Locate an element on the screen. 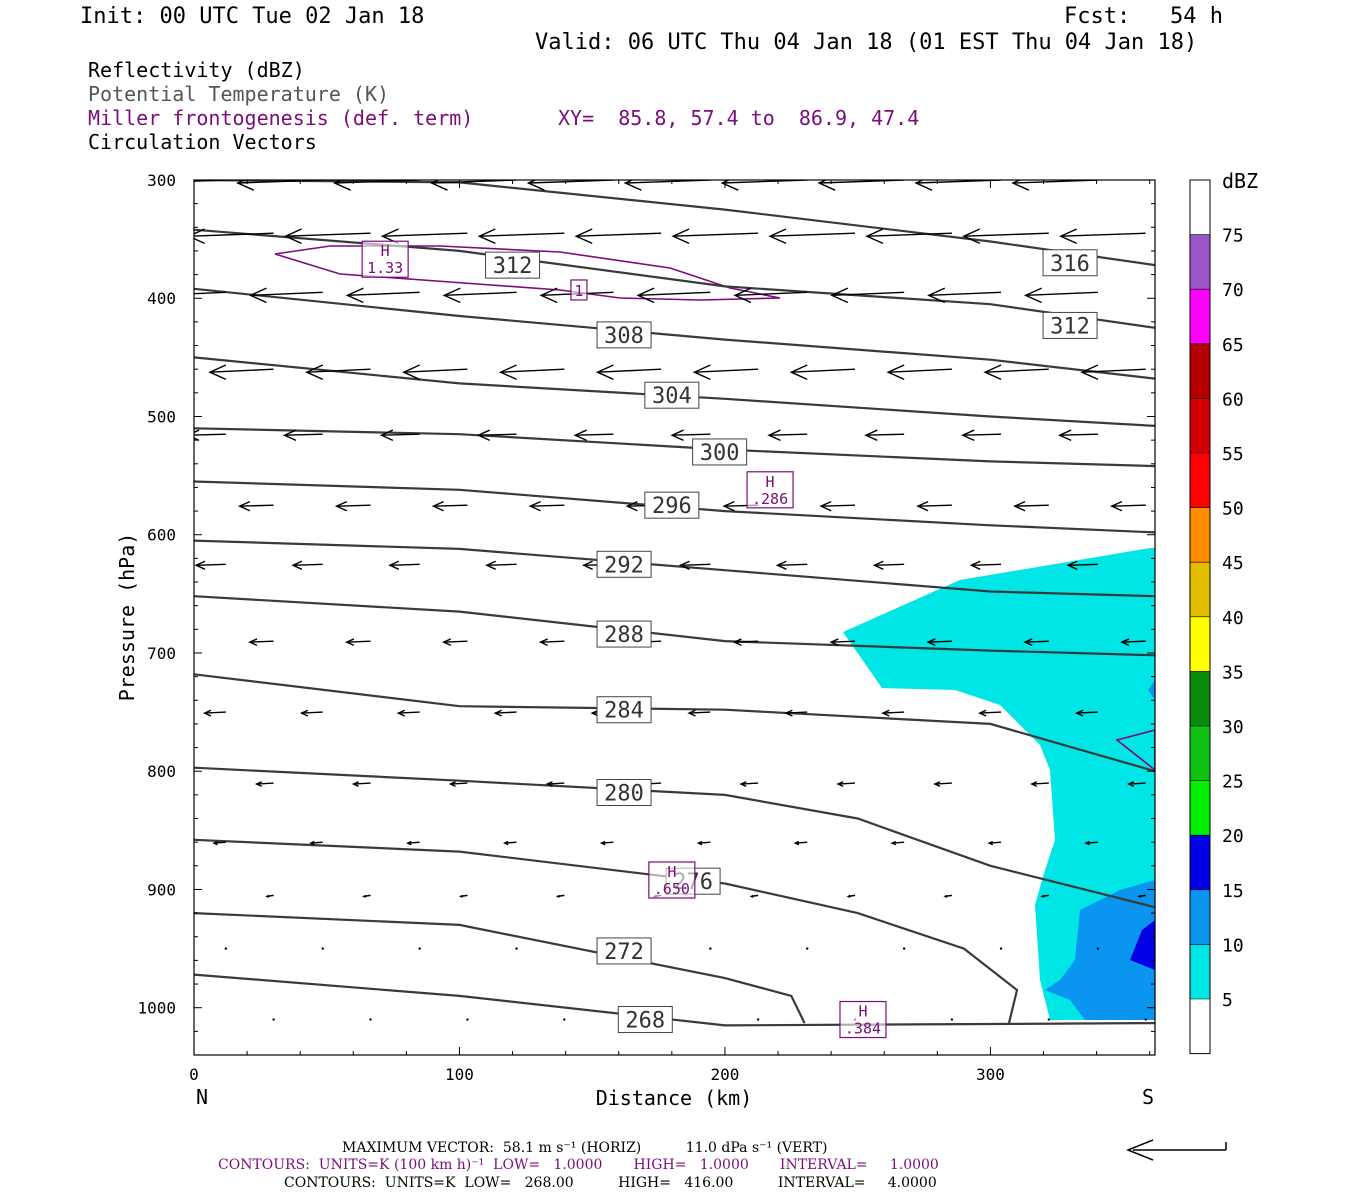 Image resolution: width=1350 pixels, height=1200 pixels. y-tick-label: 700 is located at coordinates (161, 653).